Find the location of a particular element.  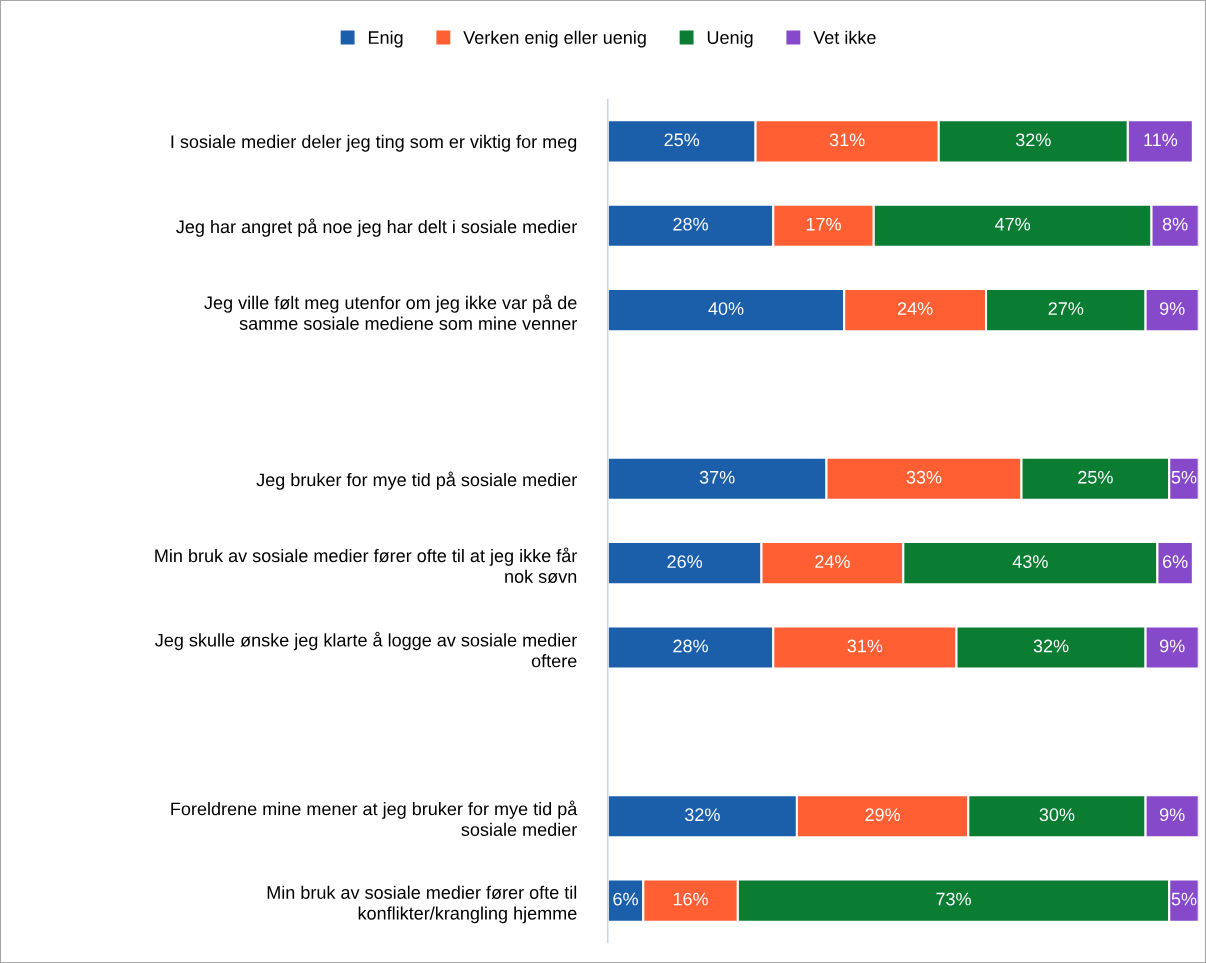

legend-label: Vet ikke is located at coordinates (844, 37).